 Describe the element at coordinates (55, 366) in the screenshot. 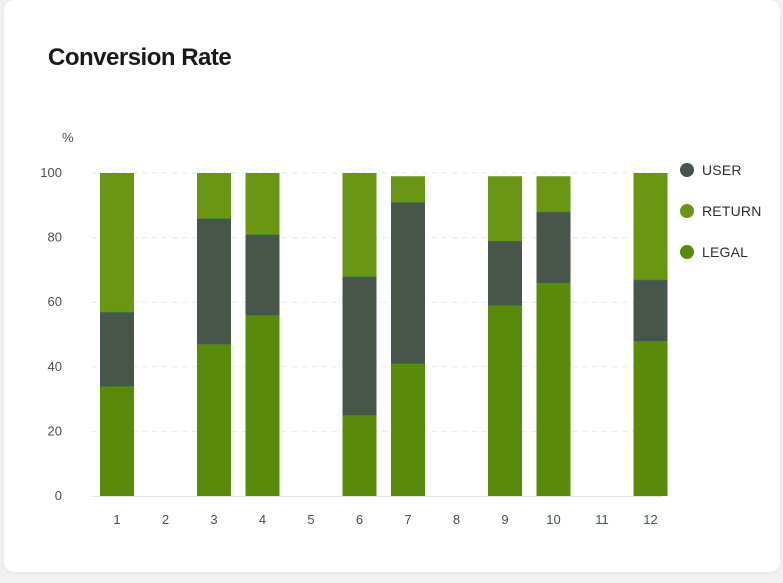

I see `y-tick-label: 40` at that location.